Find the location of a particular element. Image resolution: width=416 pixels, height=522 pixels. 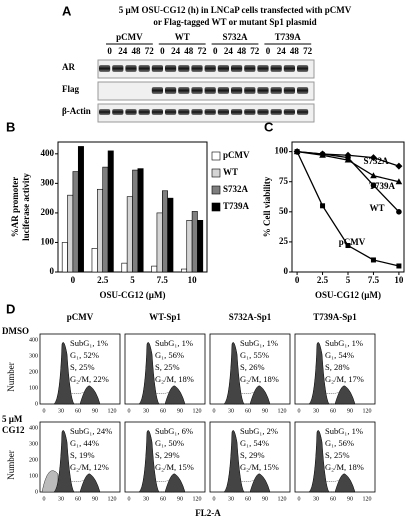

row-label: β-Actin is located at coordinates (76, 111).